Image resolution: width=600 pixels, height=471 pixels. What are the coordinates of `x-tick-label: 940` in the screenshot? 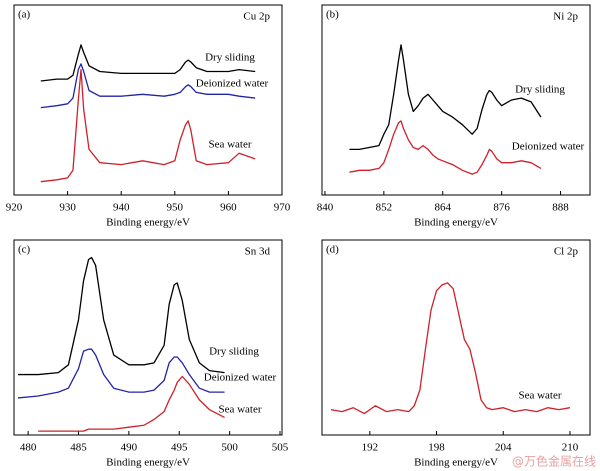 It's located at (121, 208).